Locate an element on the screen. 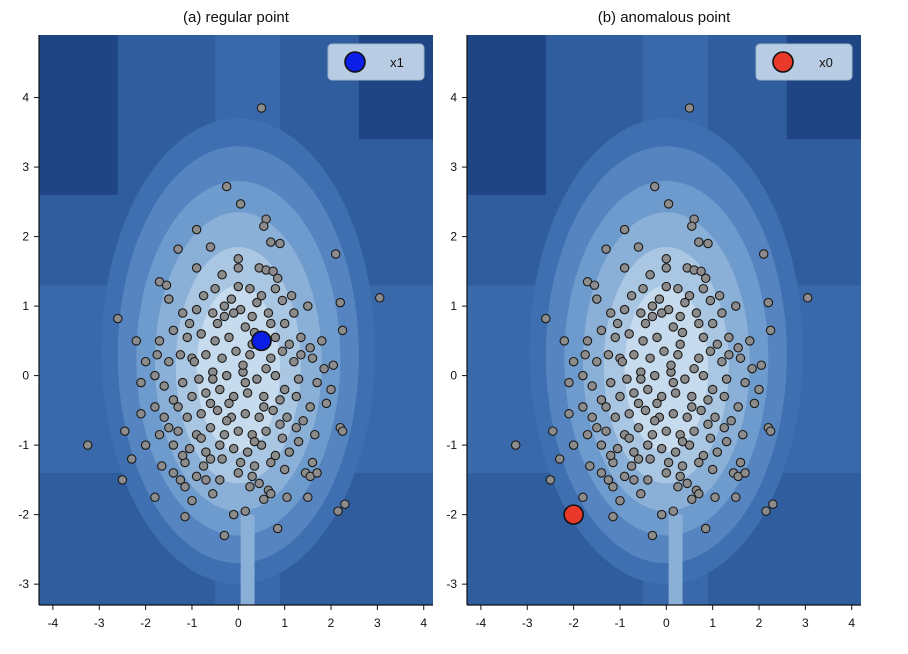 This screenshot has height=654, width=908. panel-b-highlight is located at coordinates (573, 514).